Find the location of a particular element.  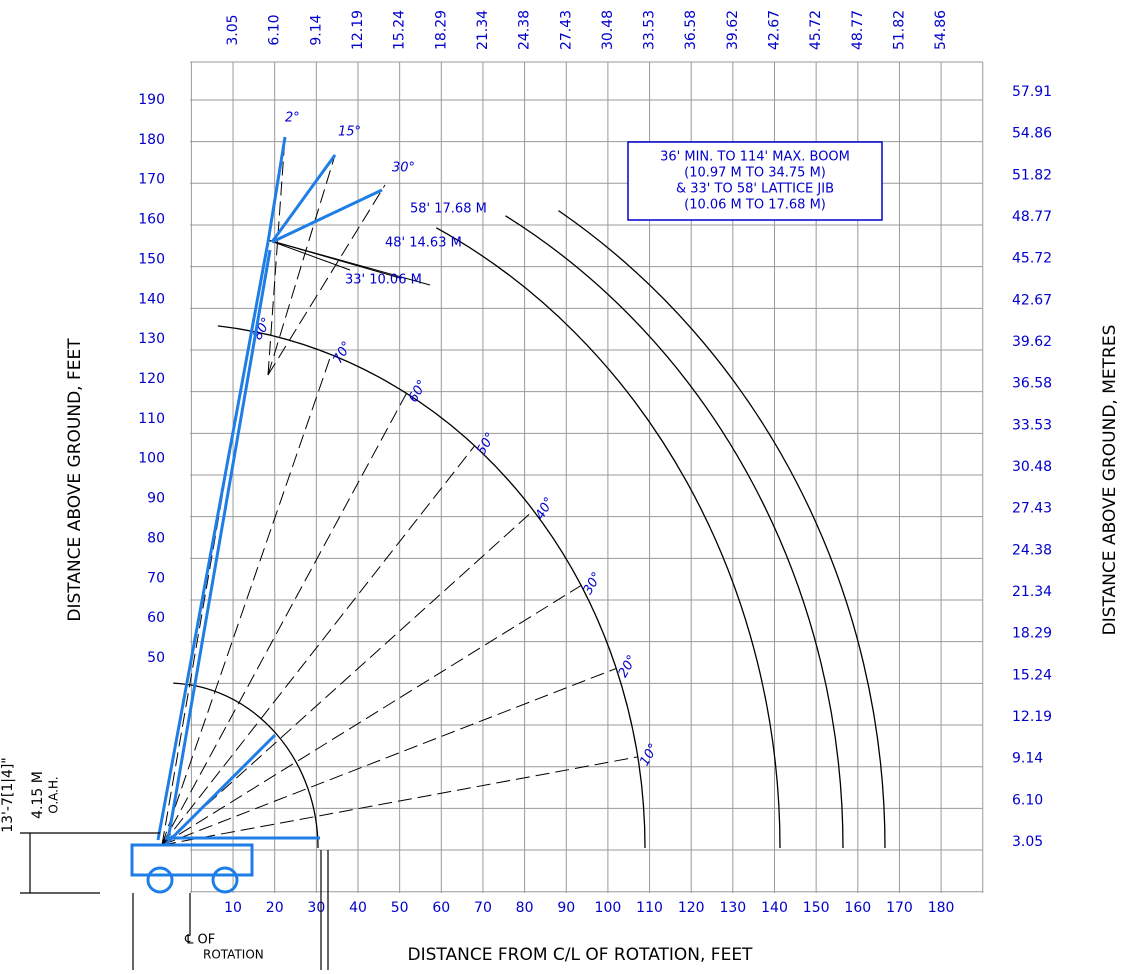

left-tick-label: 60 is located at coordinates (156, 618).